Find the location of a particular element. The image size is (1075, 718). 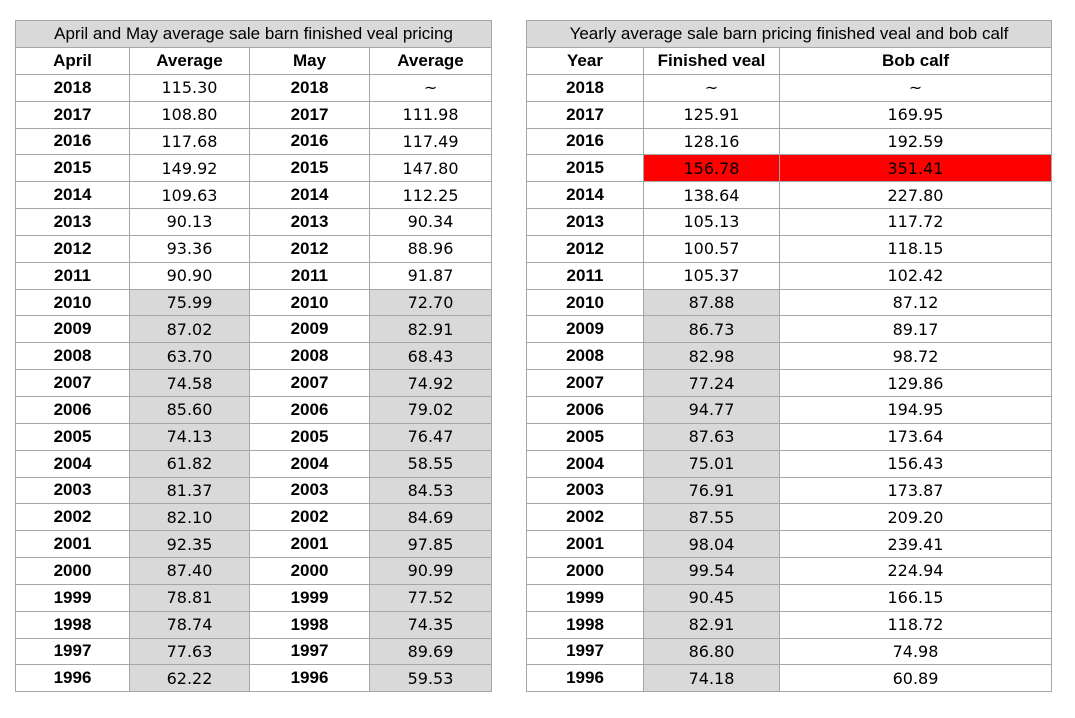

table-row: 2018 ~ ~ is located at coordinates (789, 87).